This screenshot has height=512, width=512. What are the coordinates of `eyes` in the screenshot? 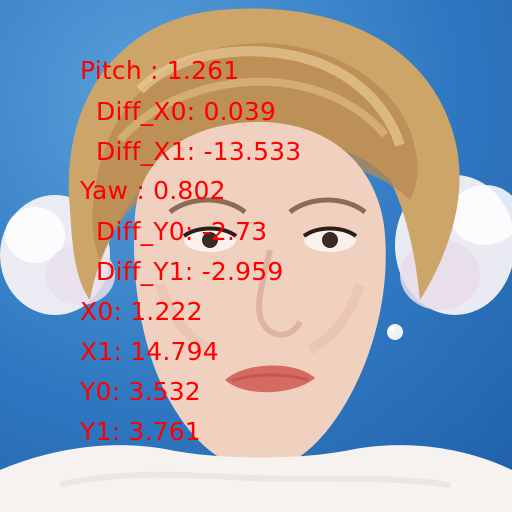 It's located at (267, 224).